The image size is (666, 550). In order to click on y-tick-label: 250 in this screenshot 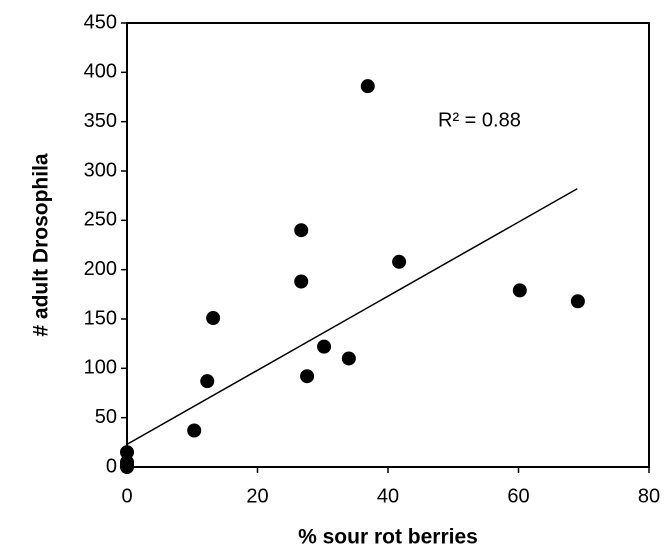, I will do `click(100, 220)`.